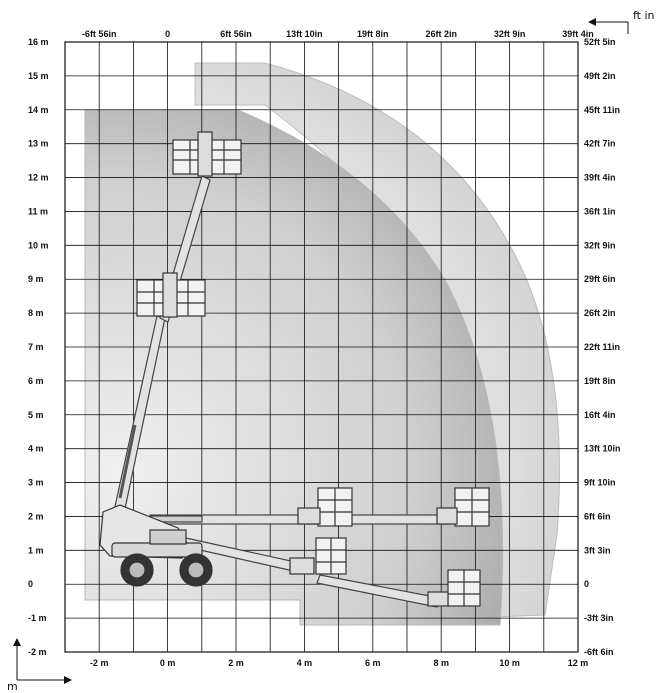 The width and height of the screenshot is (657, 693). Describe the element at coordinates (38, 178) in the screenshot. I see `left-axis-label: 12 m` at that location.